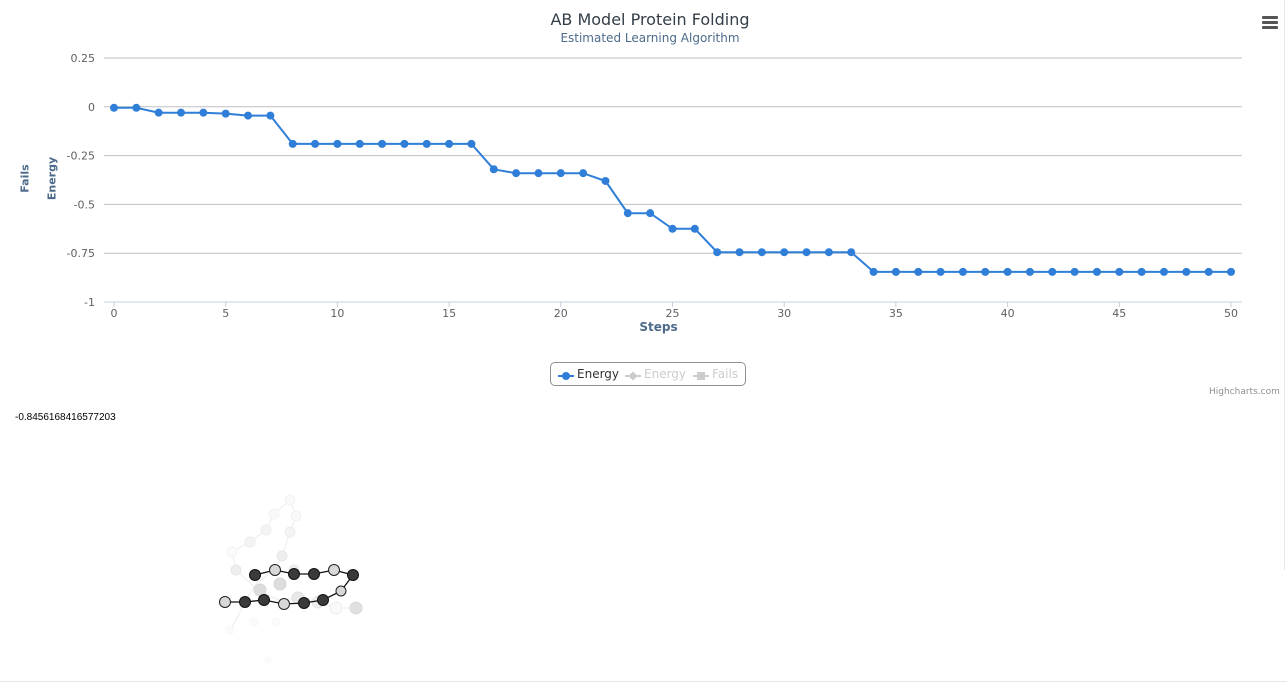 This screenshot has width=1287, height=685. I want to click on legend-item-energy-hidden: Energy, so click(655, 374).